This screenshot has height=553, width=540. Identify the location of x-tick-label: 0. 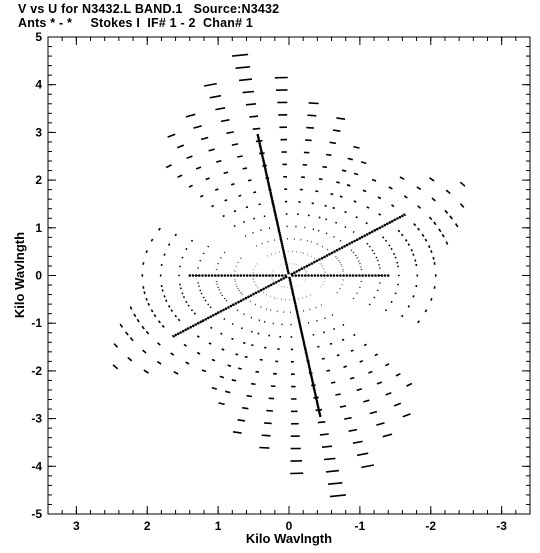
(289, 526).